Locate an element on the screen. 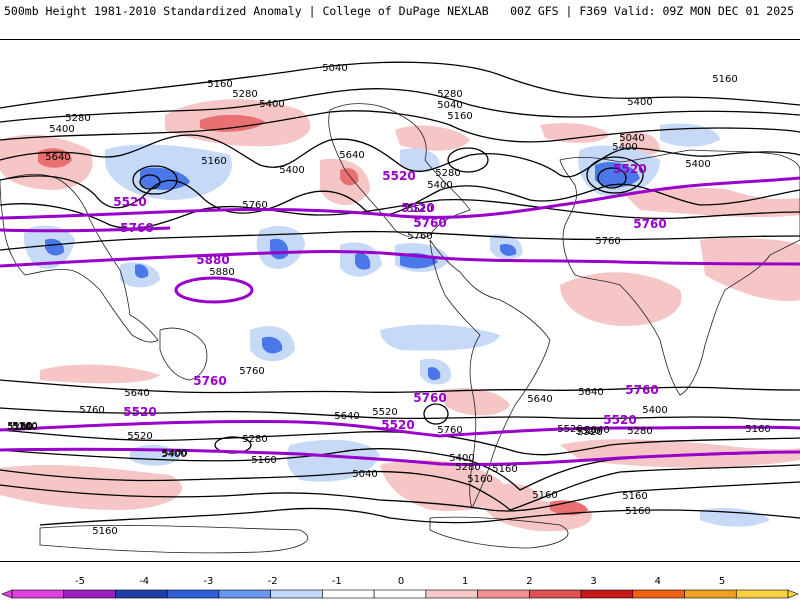 The height and width of the screenshot is (604, 800). colorbar-swatches is located at coordinates (400, 594).